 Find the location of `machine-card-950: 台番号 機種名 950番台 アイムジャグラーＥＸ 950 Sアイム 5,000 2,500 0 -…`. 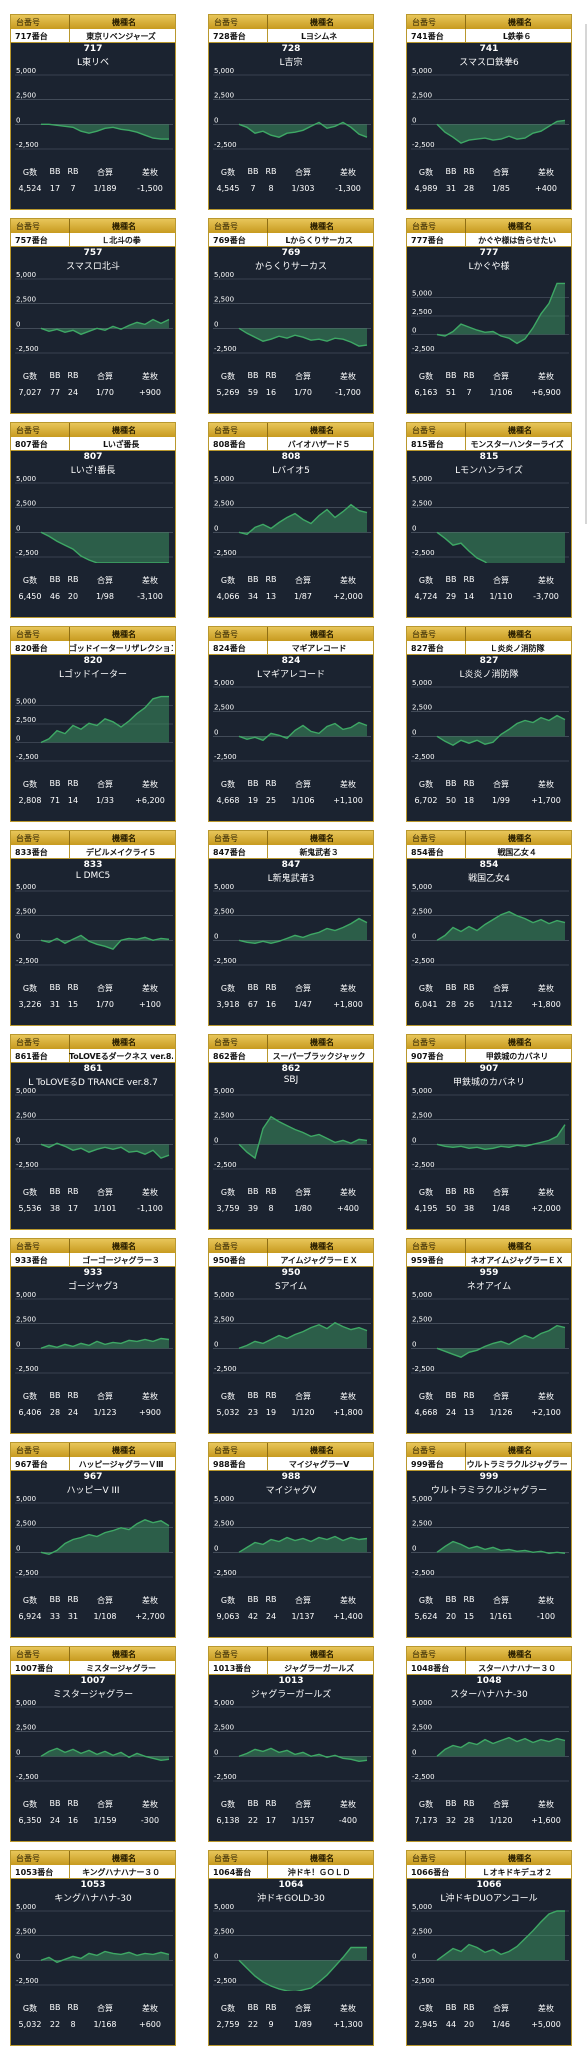

machine-card-950: 台番号 機種名 950番台 アイムジャグラーＥＸ 950 Sアイム 5,000 2,500 0 -… is located at coordinates (291, 1336).